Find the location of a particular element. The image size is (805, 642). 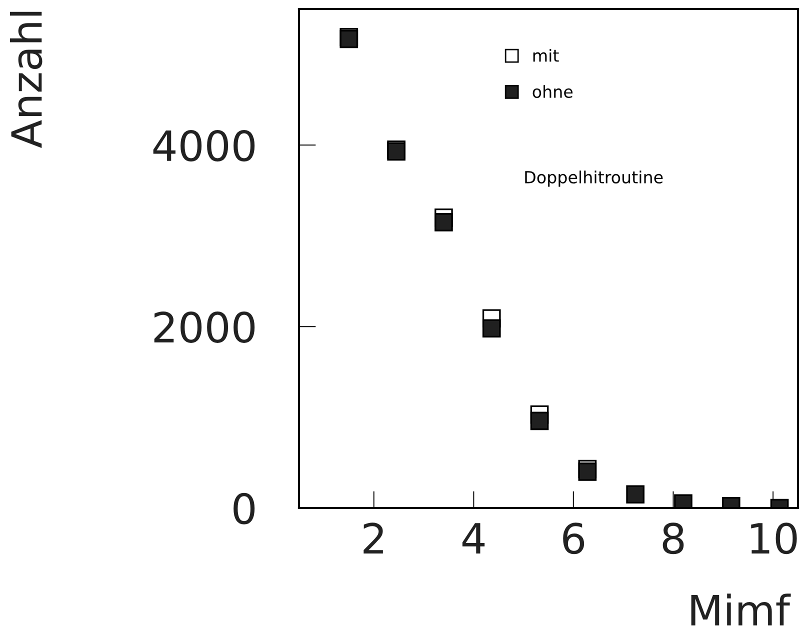

legend-label: mit is located at coordinates (546, 55).